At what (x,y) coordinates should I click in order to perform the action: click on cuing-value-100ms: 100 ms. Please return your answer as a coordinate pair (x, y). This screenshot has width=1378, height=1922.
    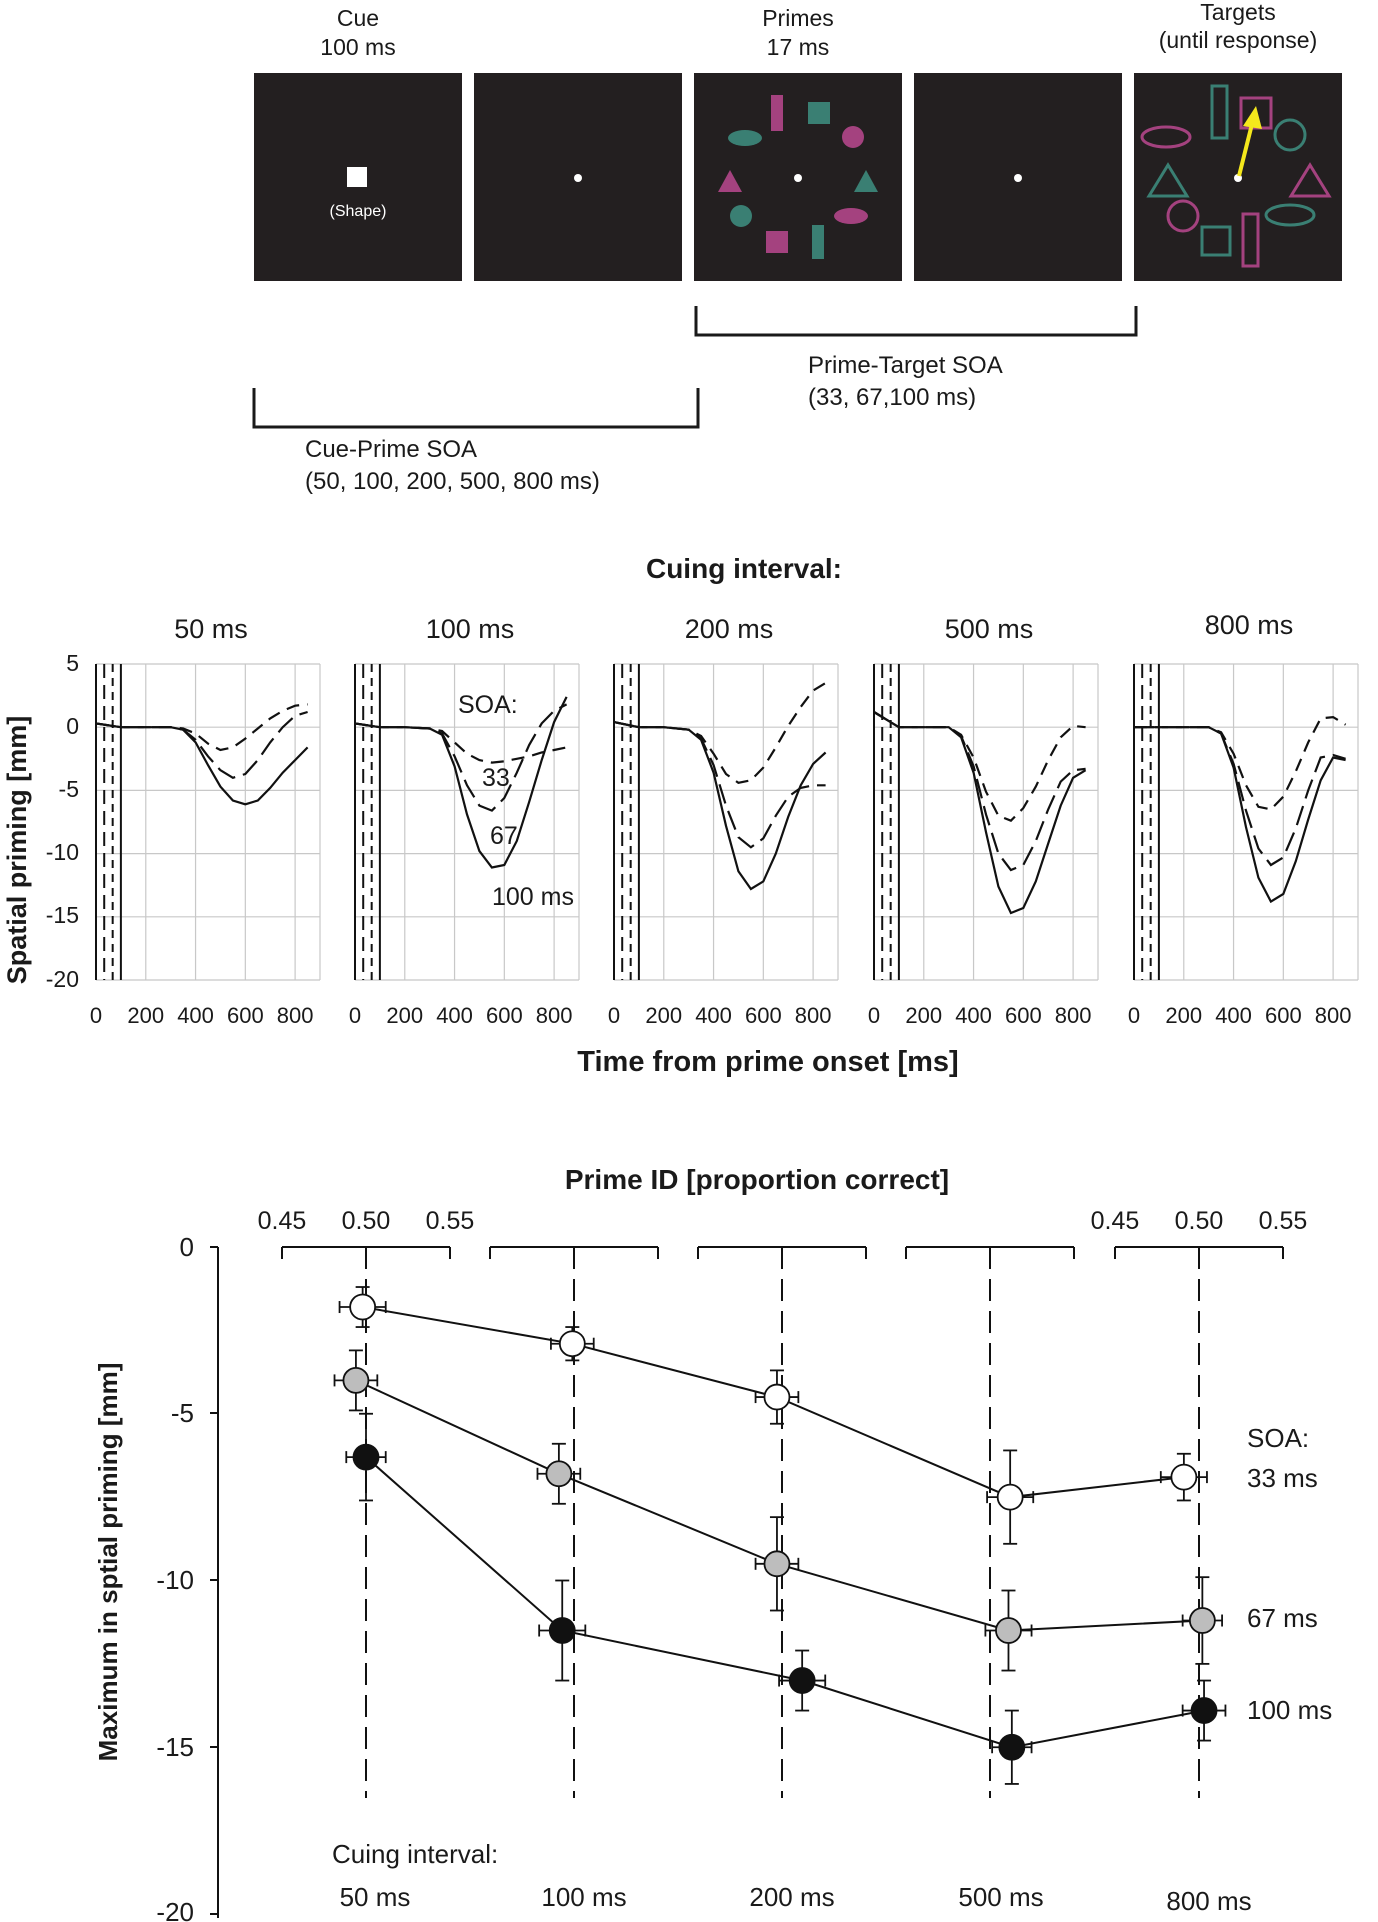
    Looking at the image, I should click on (583, 1897).